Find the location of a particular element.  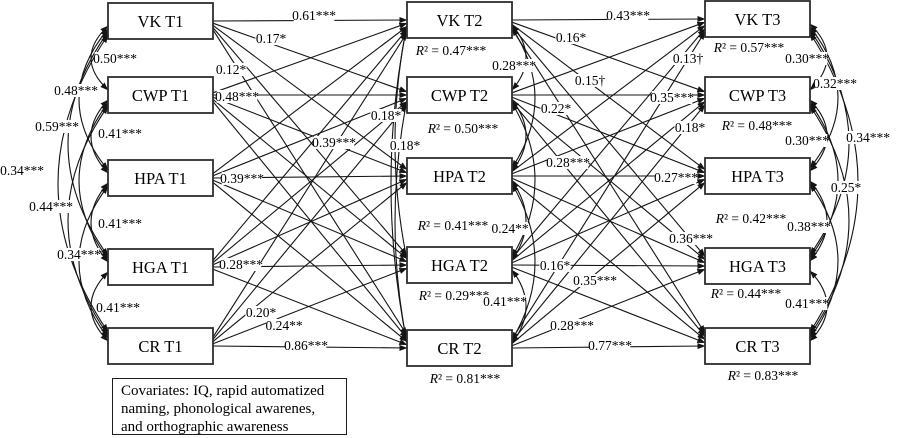

coefficient-label: 0.39*** is located at coordinates (242, 178).